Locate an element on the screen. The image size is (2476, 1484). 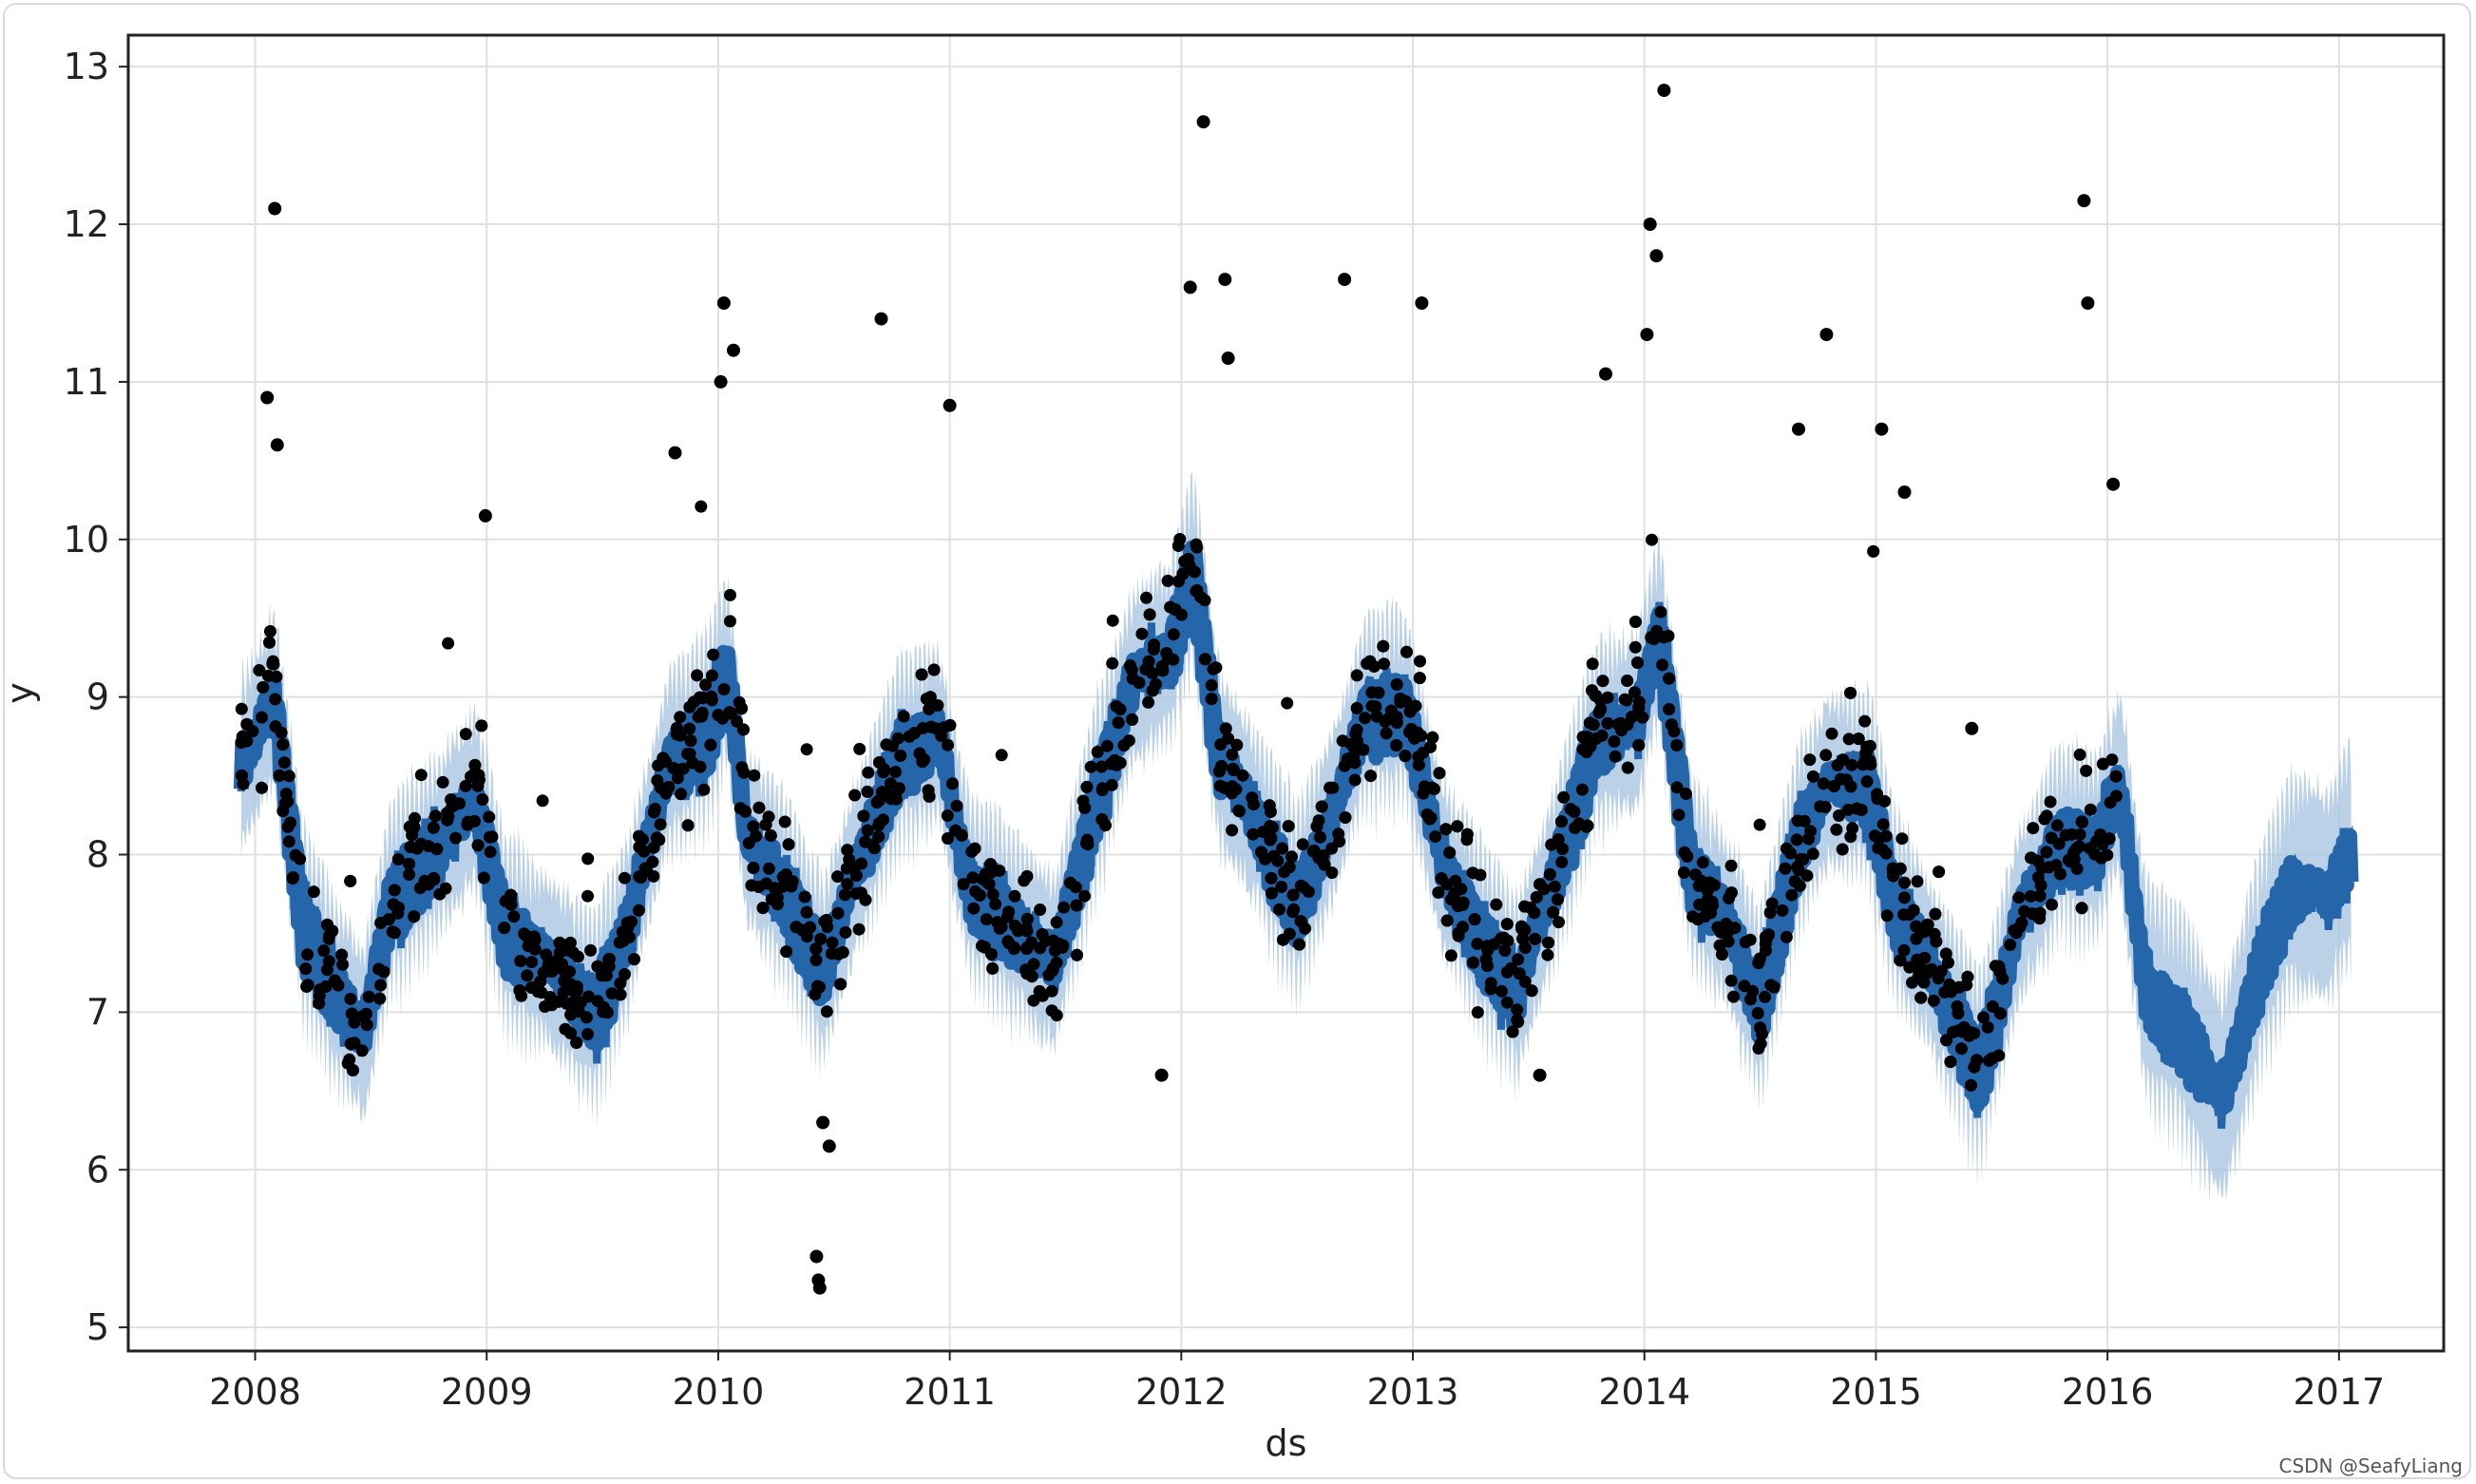
y-tick-label: 10 is located at coordinates (87, 540).